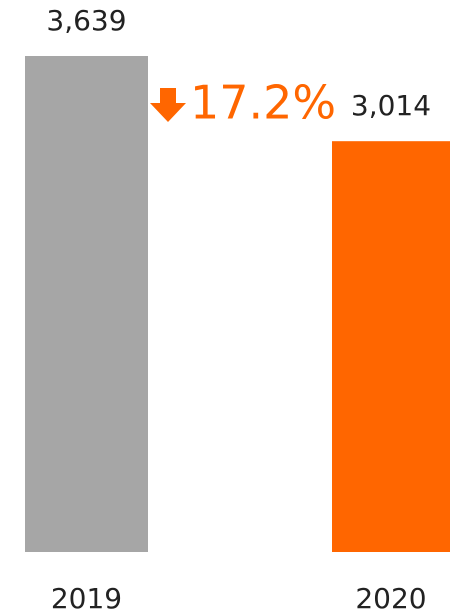 This screenshot has width=450, height=616. What do you see at coordinates (86, 20) in the screenshot?
I see `value-label: 3,639` at bounding box center [86, 20].